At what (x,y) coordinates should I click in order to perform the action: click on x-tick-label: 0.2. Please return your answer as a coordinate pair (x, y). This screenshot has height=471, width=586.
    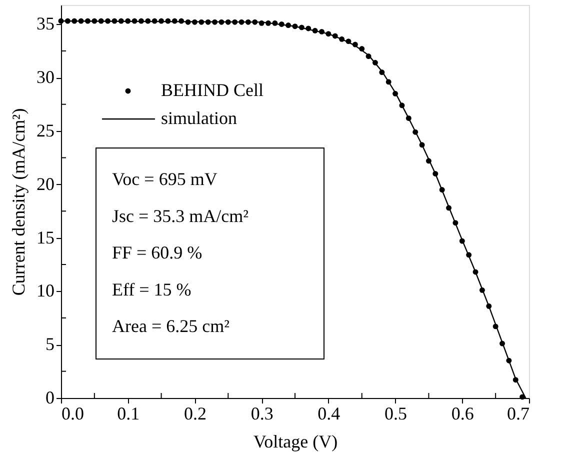
    Looking at the image, I should click on (195, 414).